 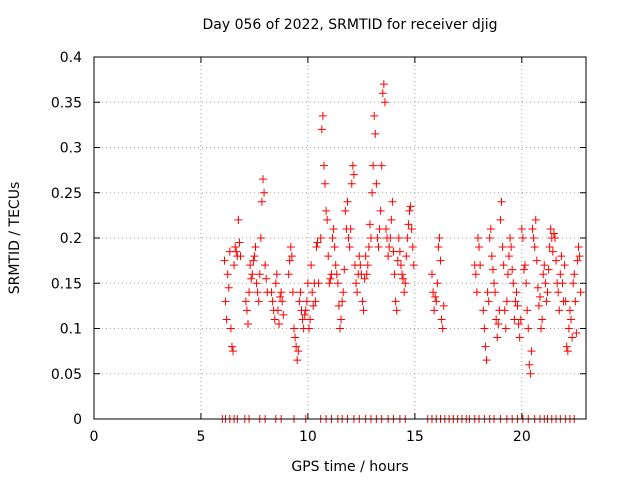 I want to click on x-tick-label: 15, so click(x=415, y=437).